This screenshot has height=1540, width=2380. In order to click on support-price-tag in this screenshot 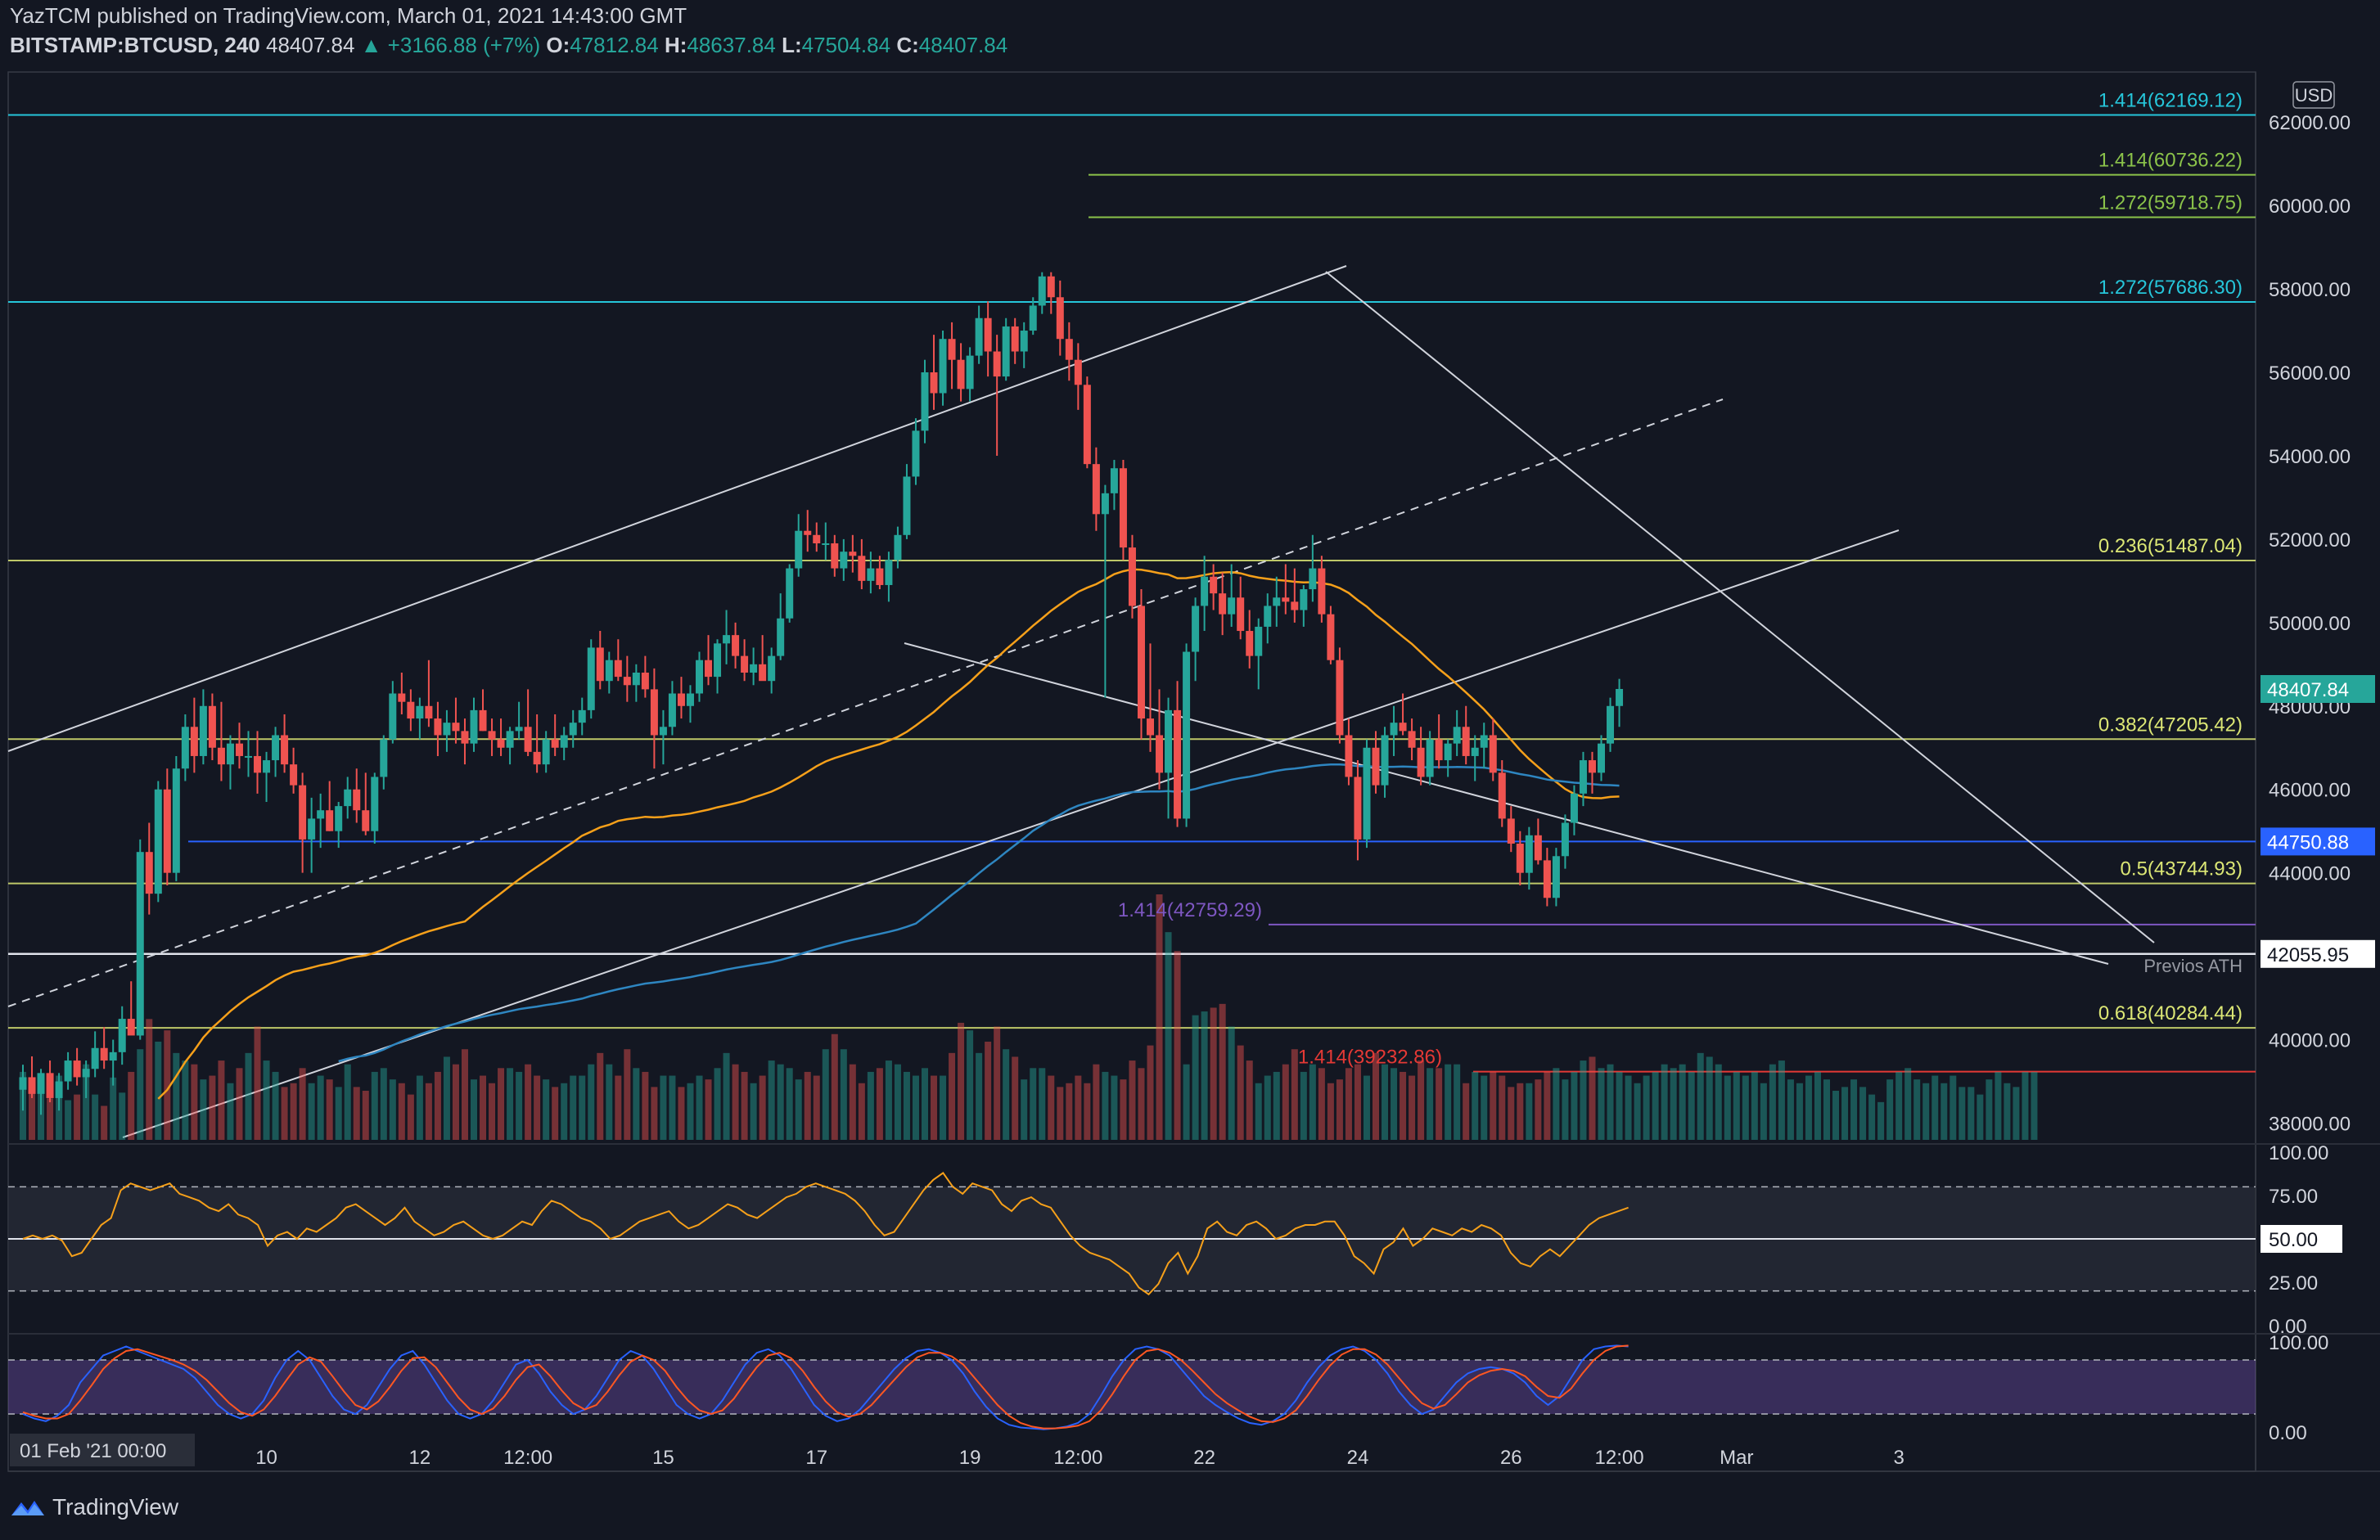, I will do `click(2318, 841)`.